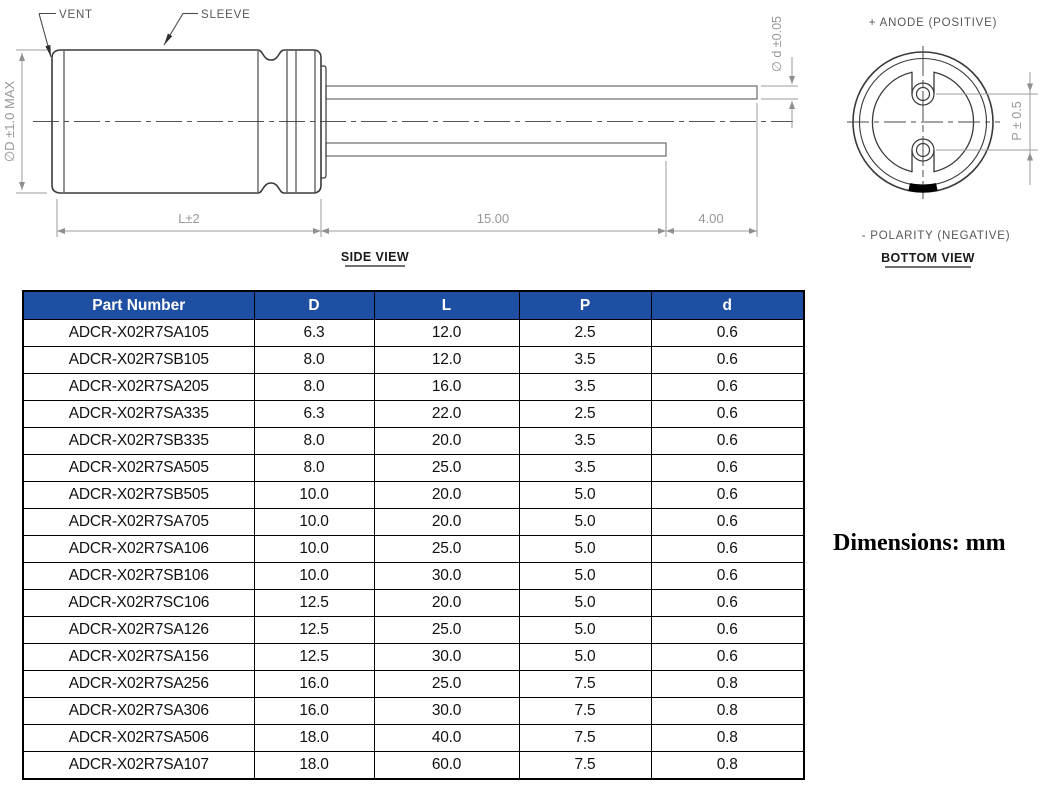 Image resolution: width=1040 pixels, height=809 pixels. I want to click on table-row: ADCR-X02R7SA156 12.5 30.0 5.0 0.6, so click(413, 657).